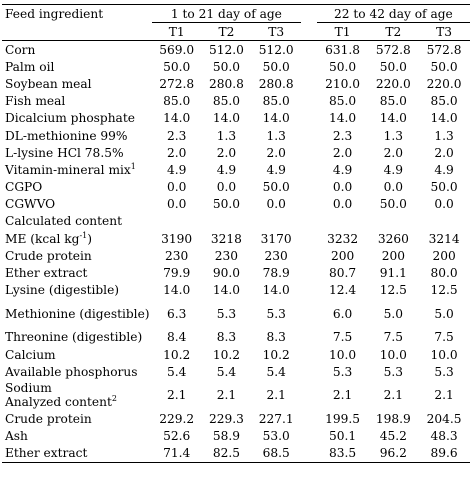 This screenshot has height=499, width=473. I want to click on header-t3-b: T3, so click(444, 31).